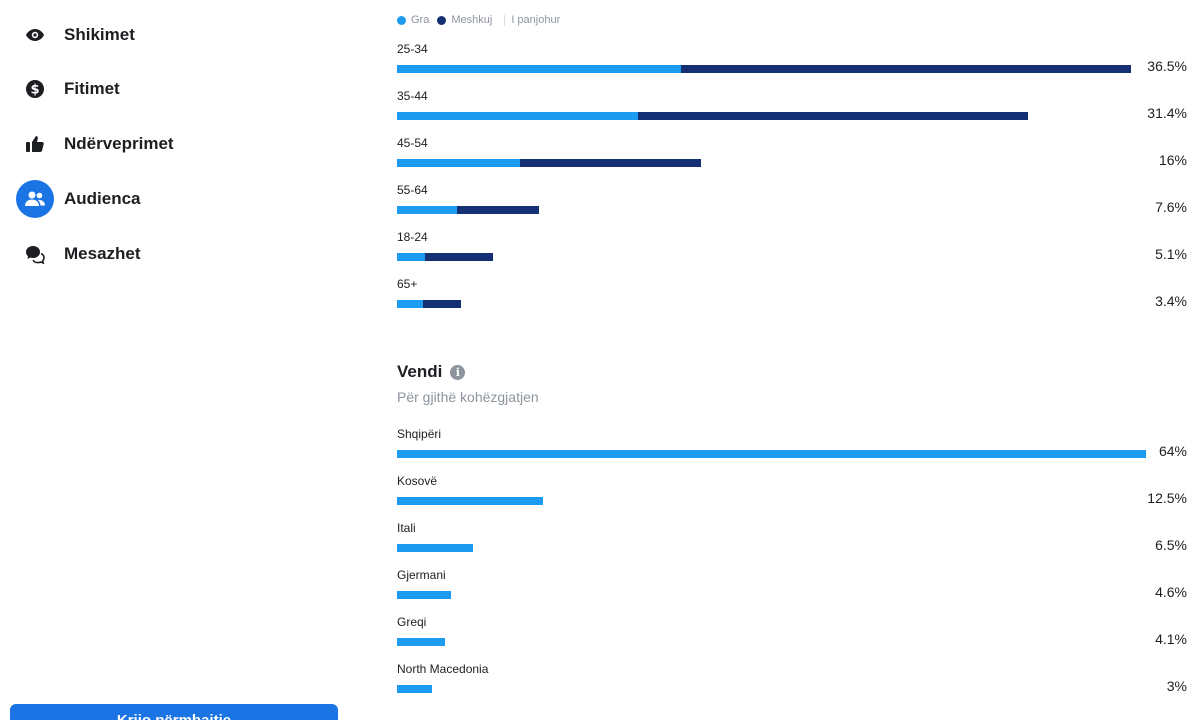 The height and width of the screenshot is (720, 1200). Describe the element at coordinates (792, 250) in the screenshot. I see `age-row: 18-24 5.1%` at that location.